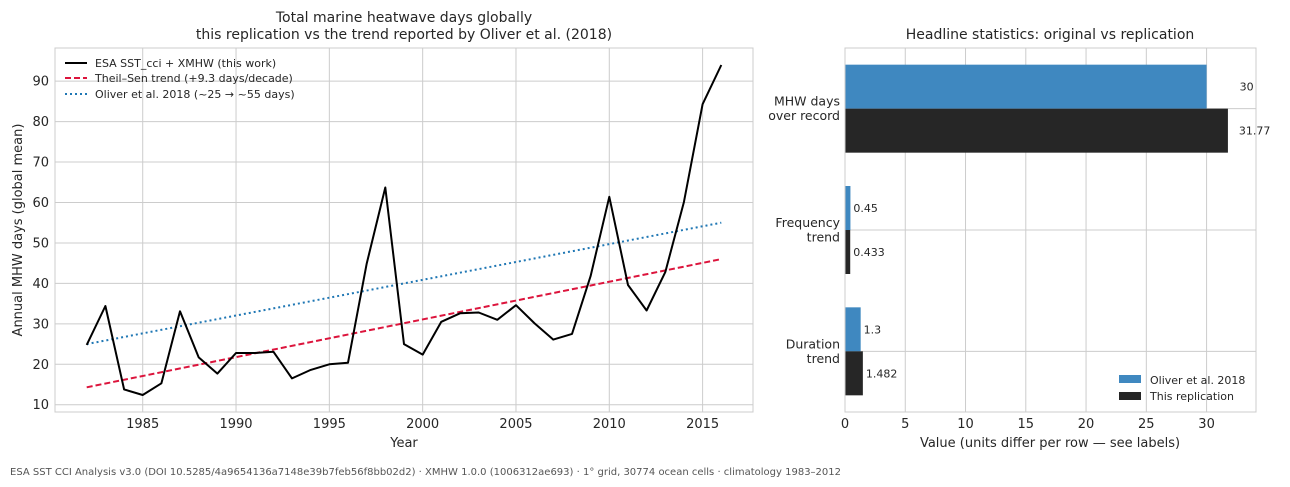 Image resolution: width=1290 pixels, height=487 pixels. What do you see at coordinates (235, 424) in the screenshot?
I see `x-tick-label: 1990` at bounding box center [235, 424].